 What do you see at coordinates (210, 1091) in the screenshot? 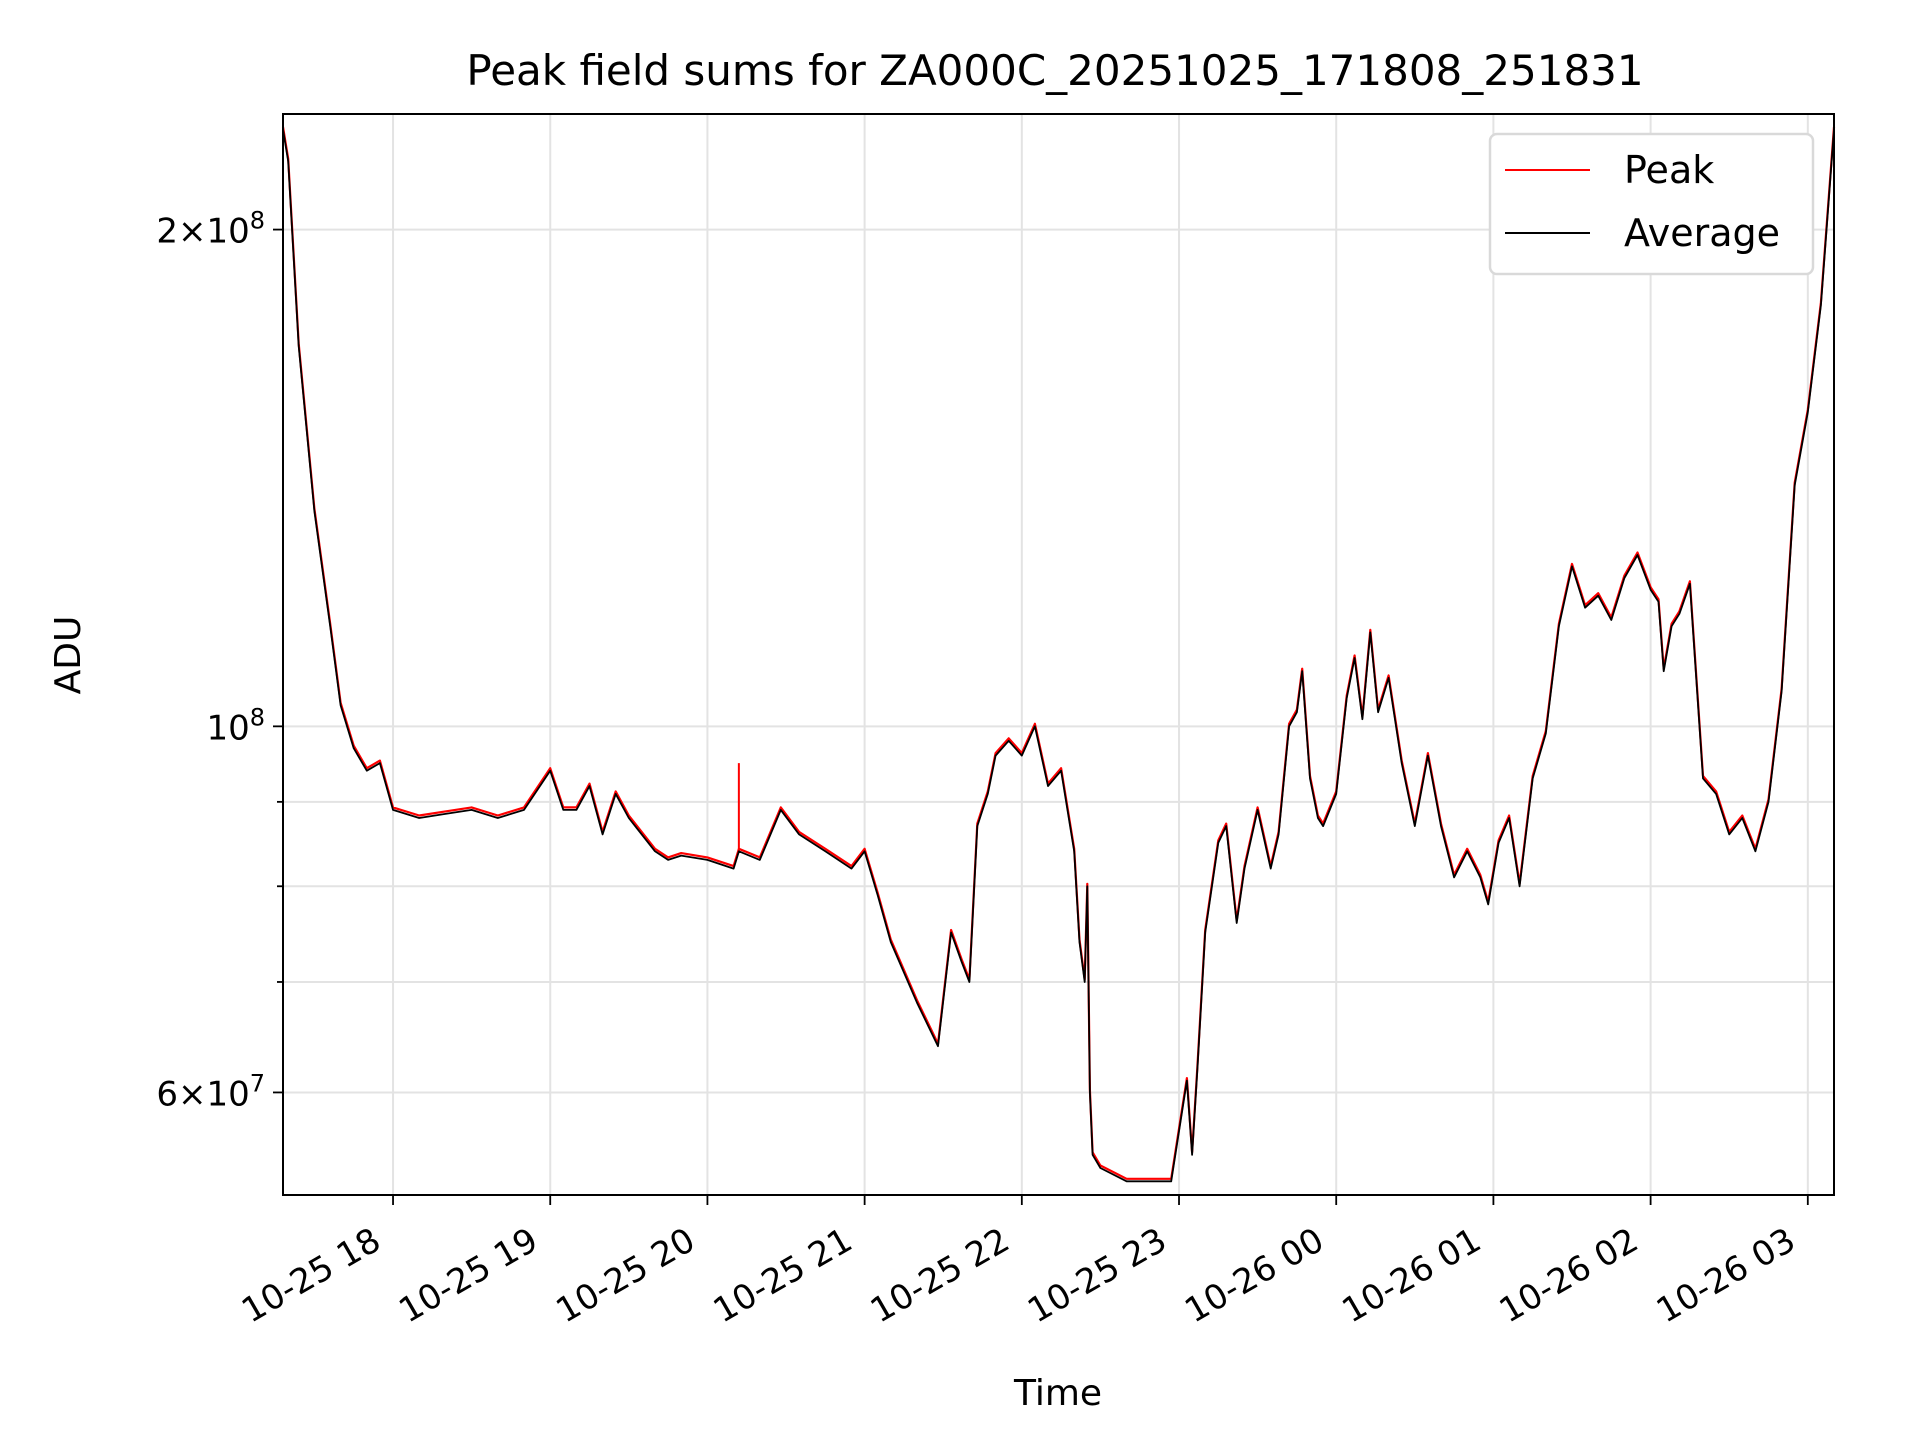
I see `y-tick-label: 6×107` at bounding box center [210, 1091].